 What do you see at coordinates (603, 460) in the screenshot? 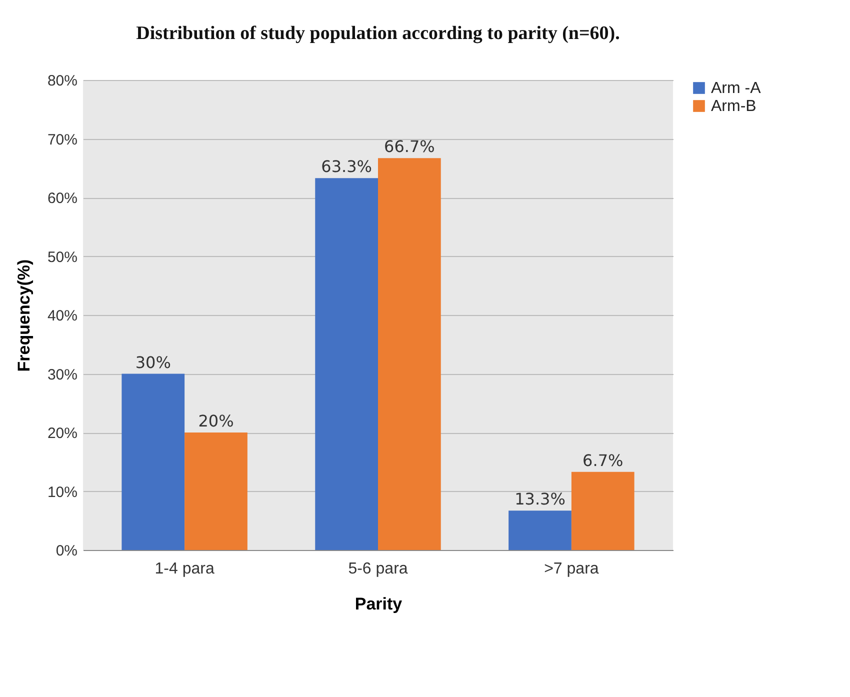
I see `annotation: 6.7%` at bounding box center [603, 460].